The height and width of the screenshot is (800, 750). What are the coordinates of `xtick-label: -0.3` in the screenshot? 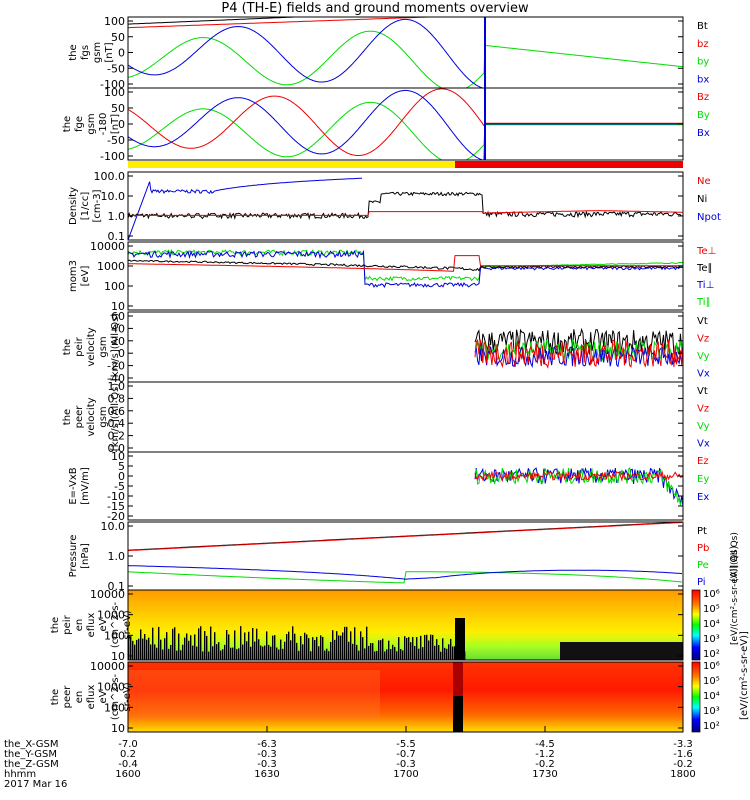 It's located at (267, 754).